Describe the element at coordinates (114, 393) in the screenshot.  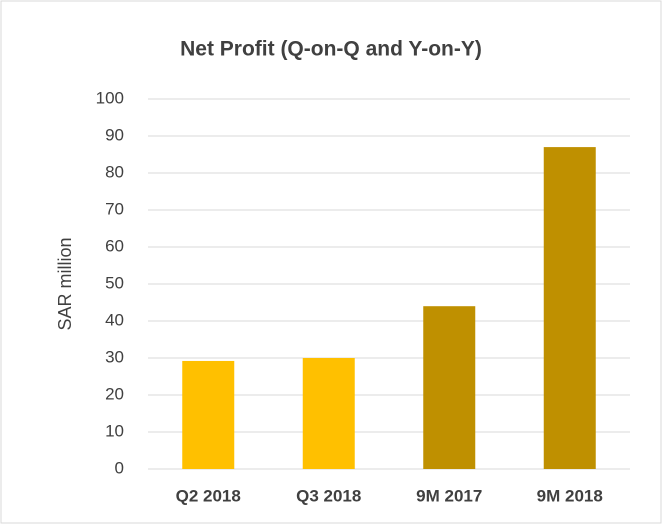
I see `y-tick-label: 20` at that location.